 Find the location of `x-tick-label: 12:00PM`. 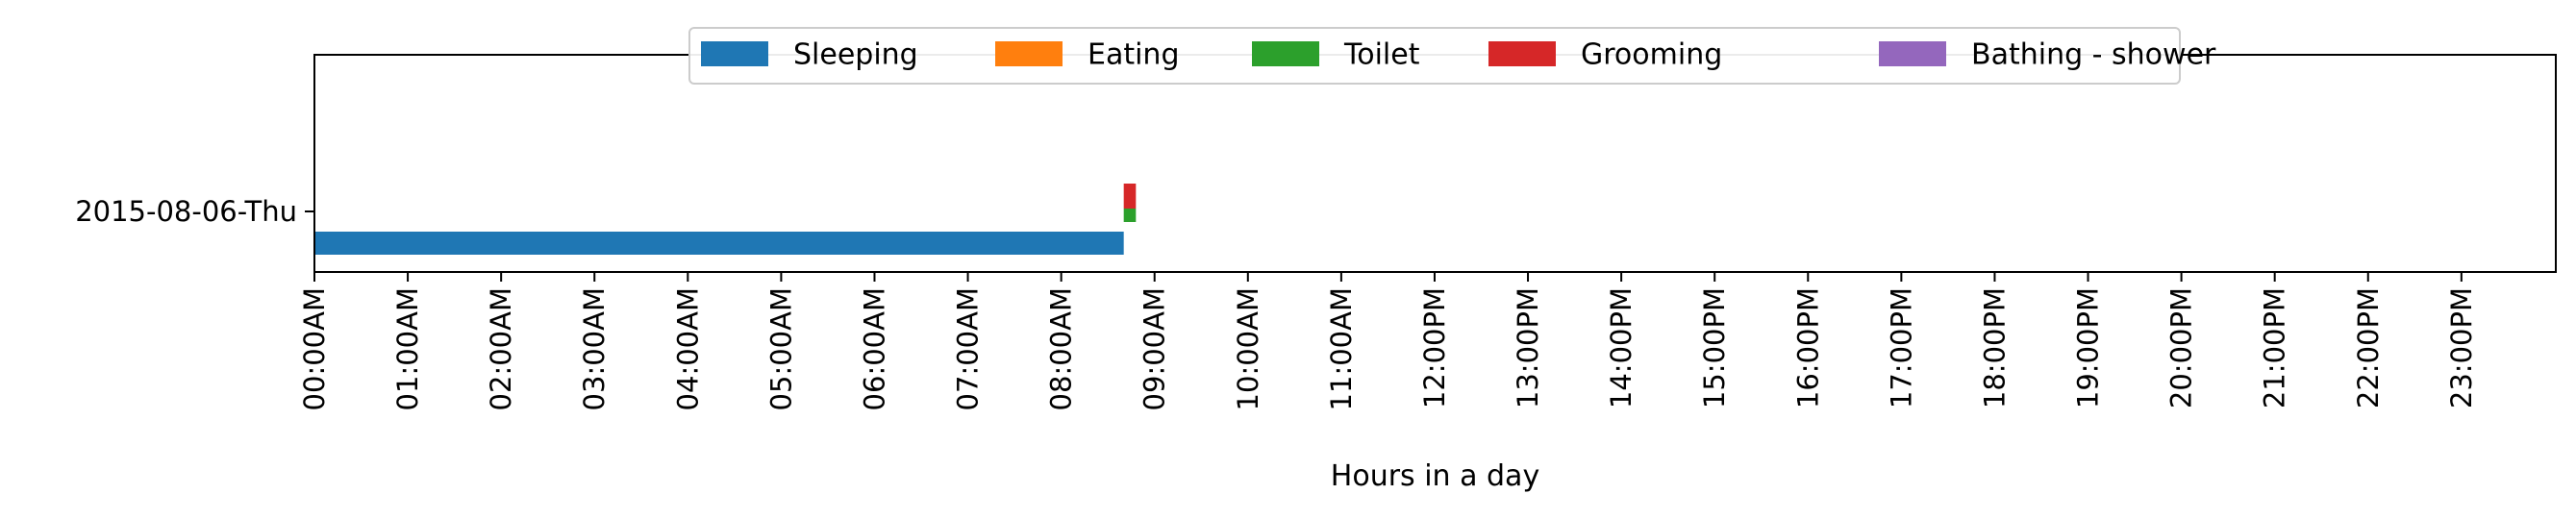

x-tick-label: 12:00PM is located at coordinates (1434, 347).